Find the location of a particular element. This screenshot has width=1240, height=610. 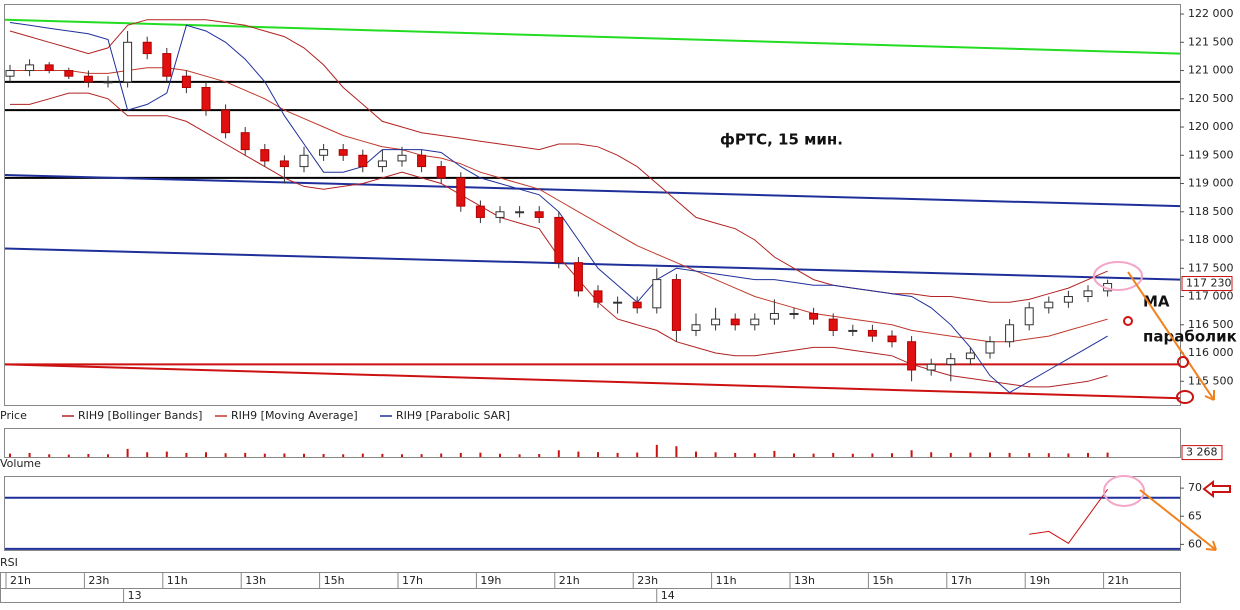

annotation: параболик is located at coordinates (1190, 337).